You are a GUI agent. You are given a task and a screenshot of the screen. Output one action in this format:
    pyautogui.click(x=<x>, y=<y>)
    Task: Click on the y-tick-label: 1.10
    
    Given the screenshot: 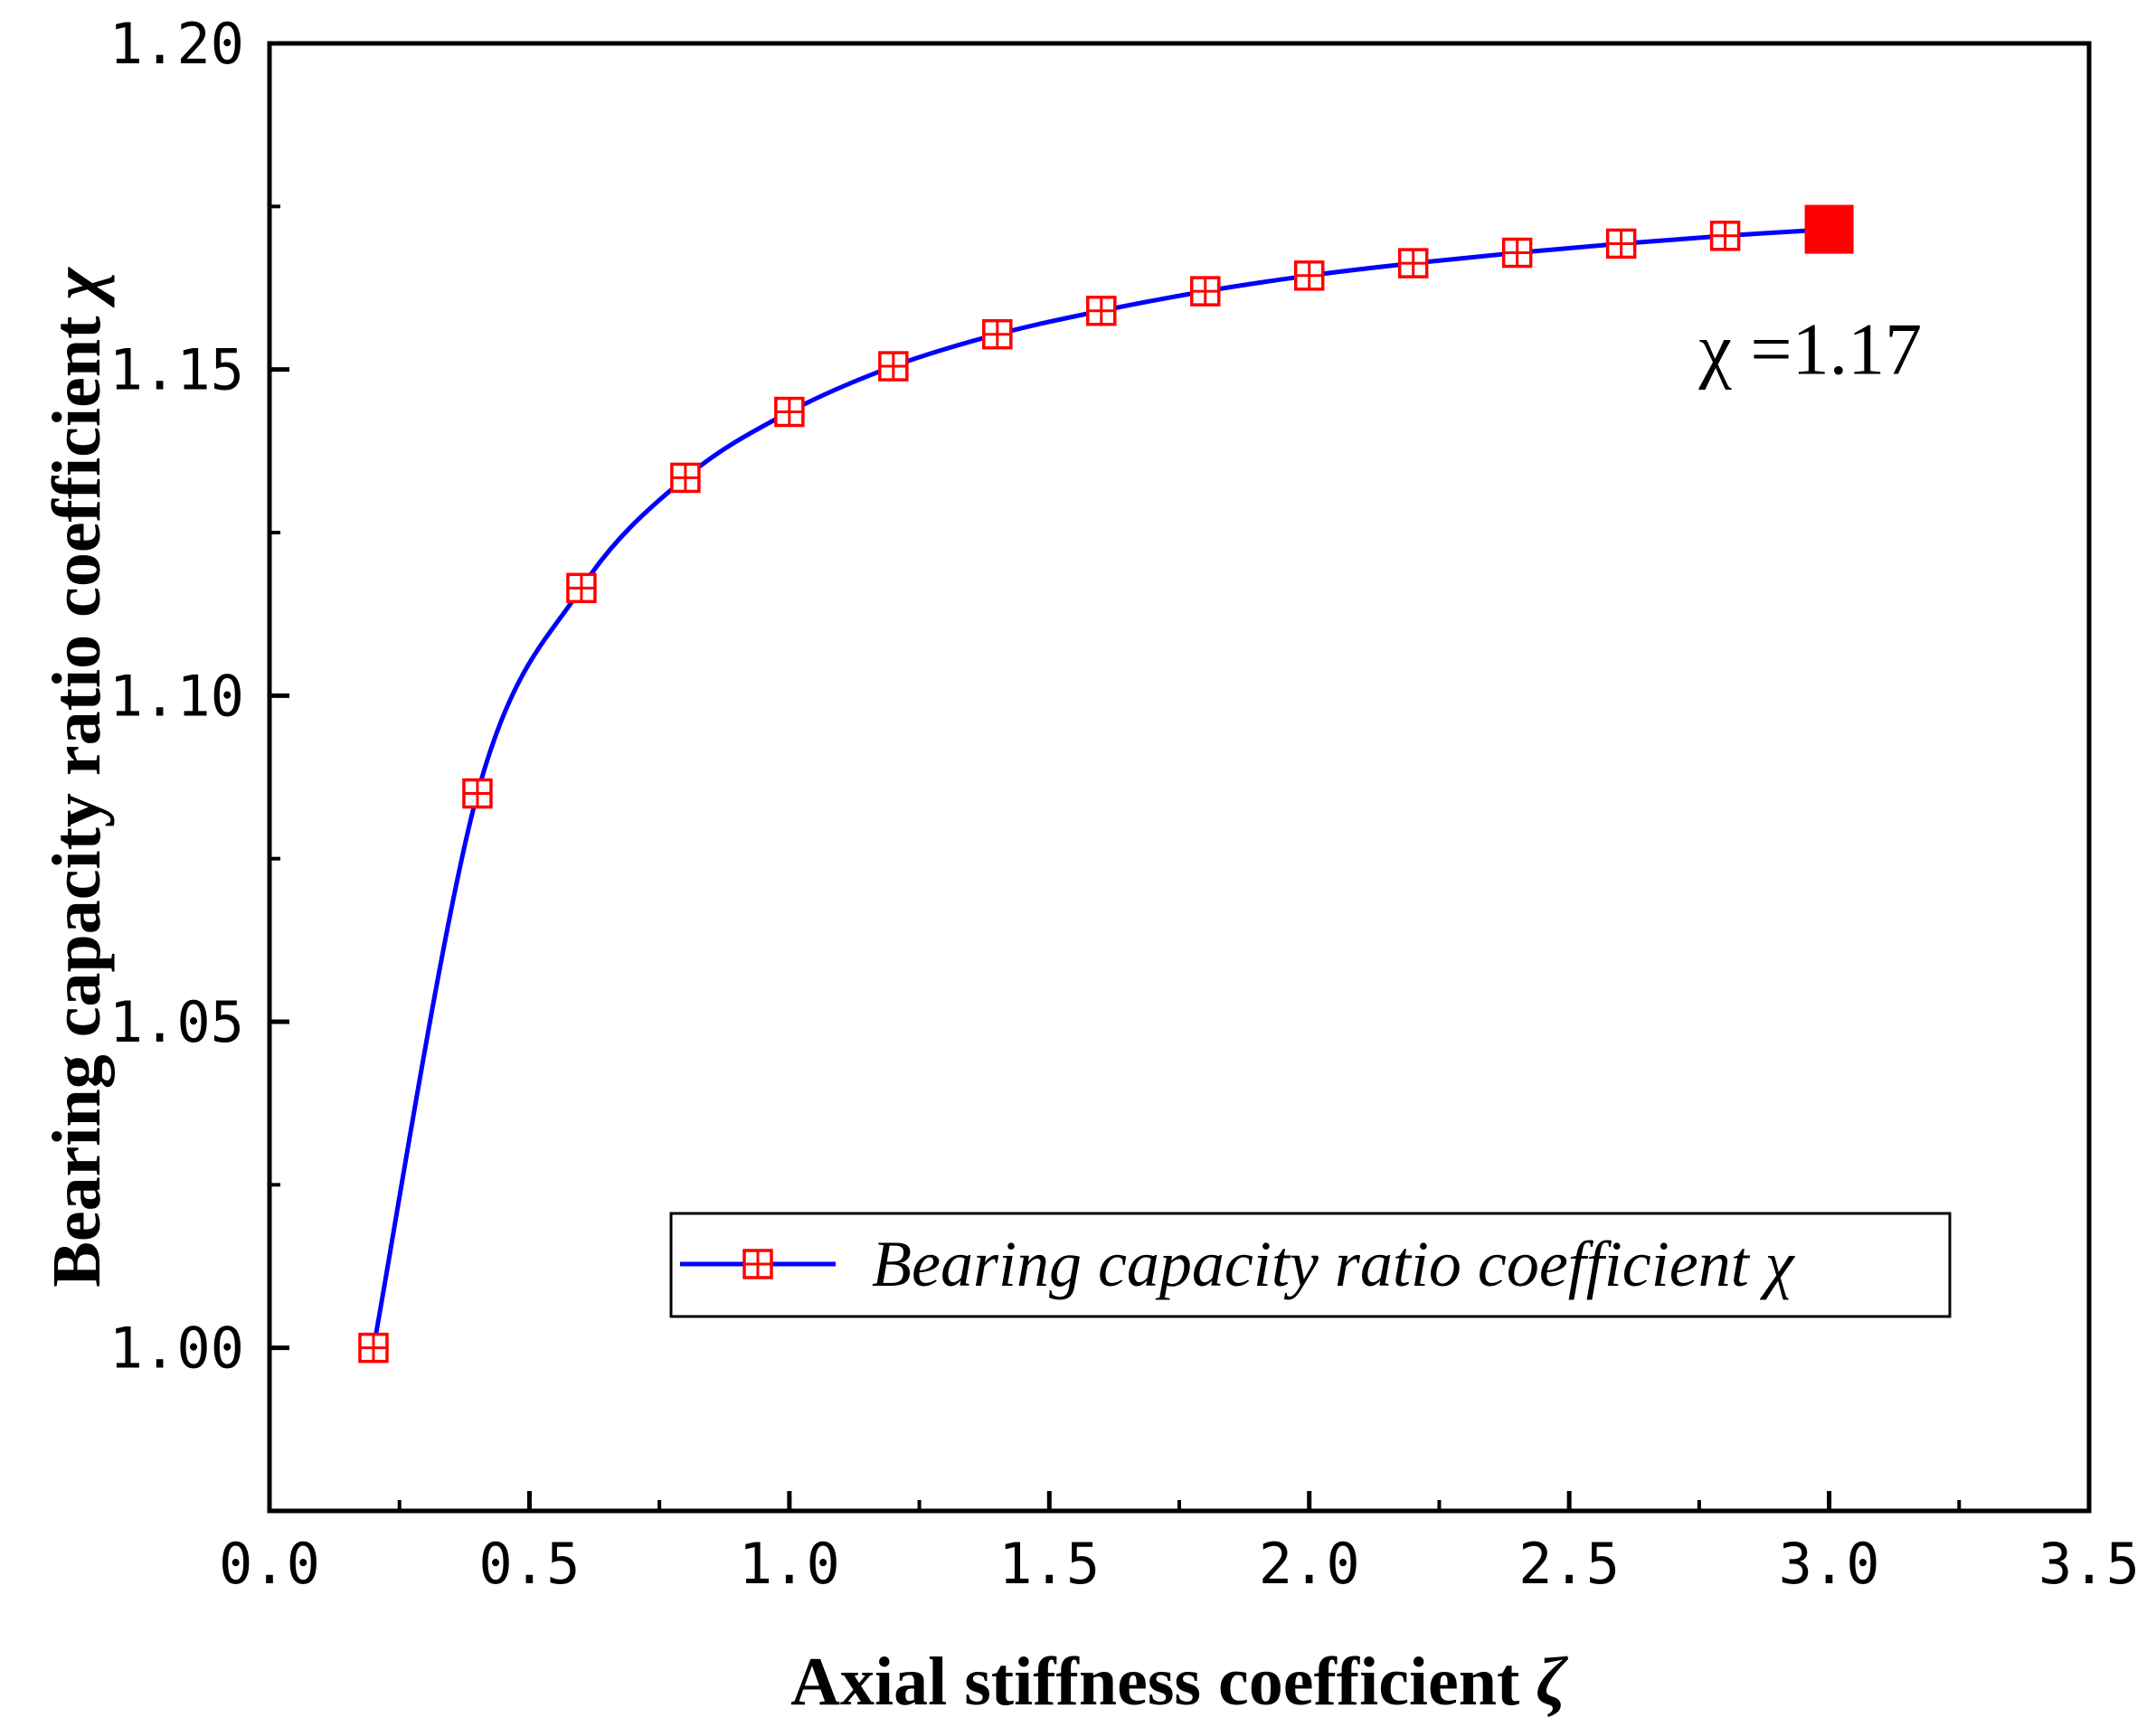 What is the action you would take?
    pyautogui.click(x=176, y=696)
    